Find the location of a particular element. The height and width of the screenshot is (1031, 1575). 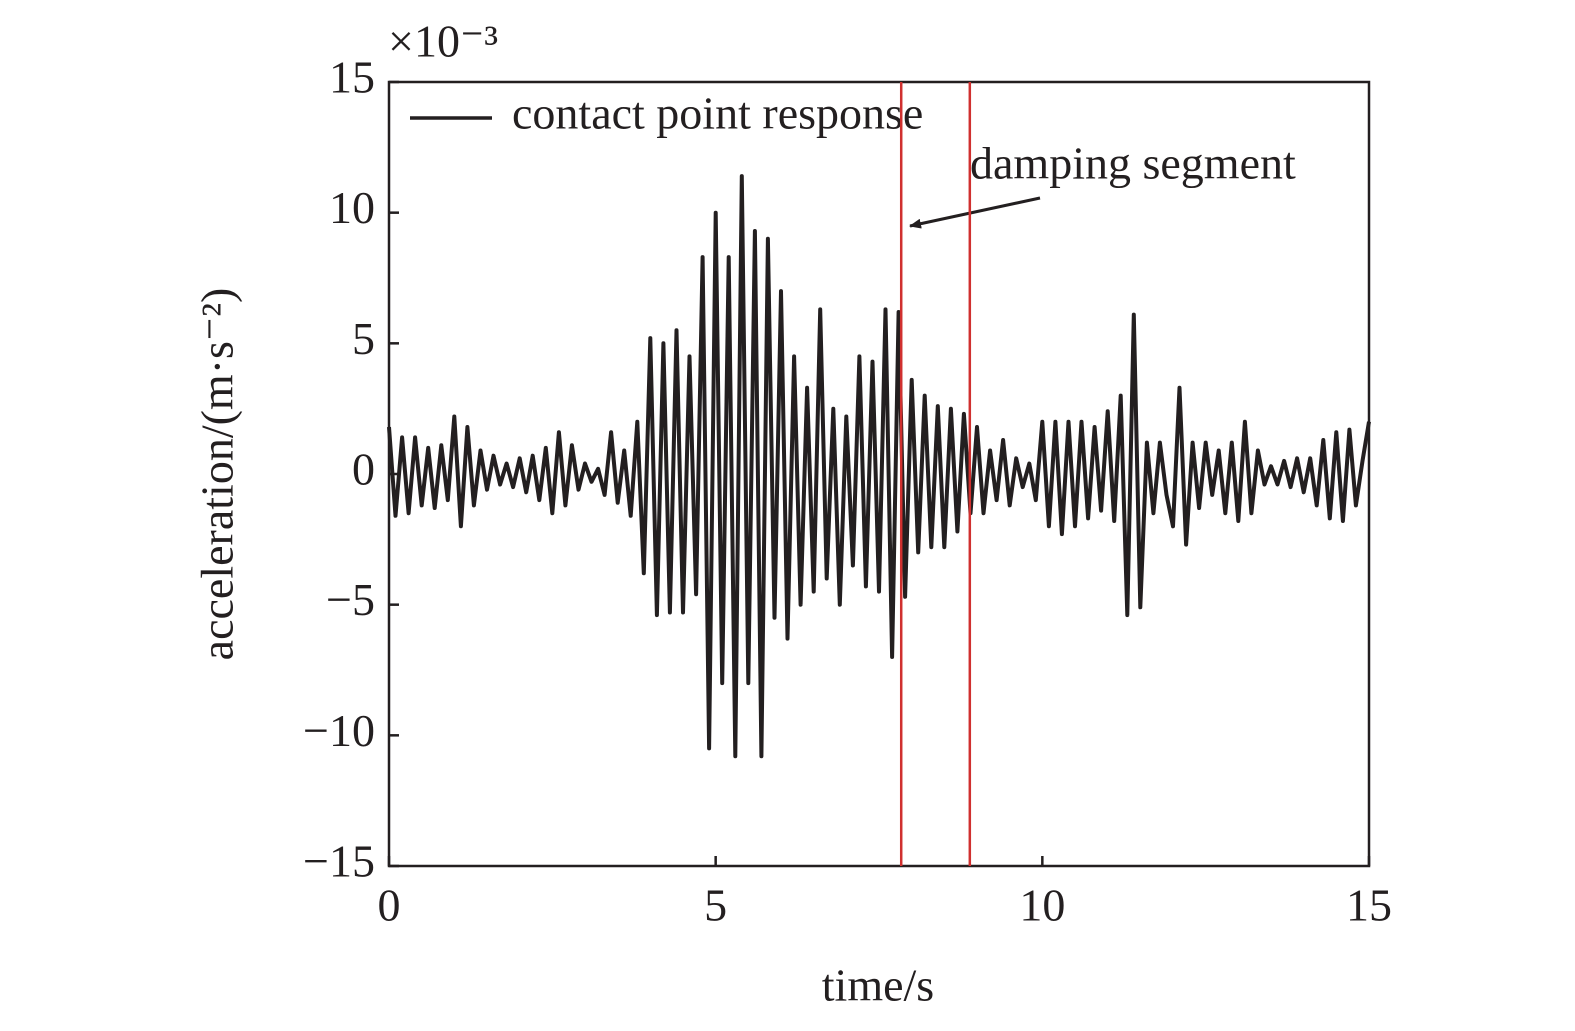

y-tick-label: 15 is located at coordinates (352, 77).